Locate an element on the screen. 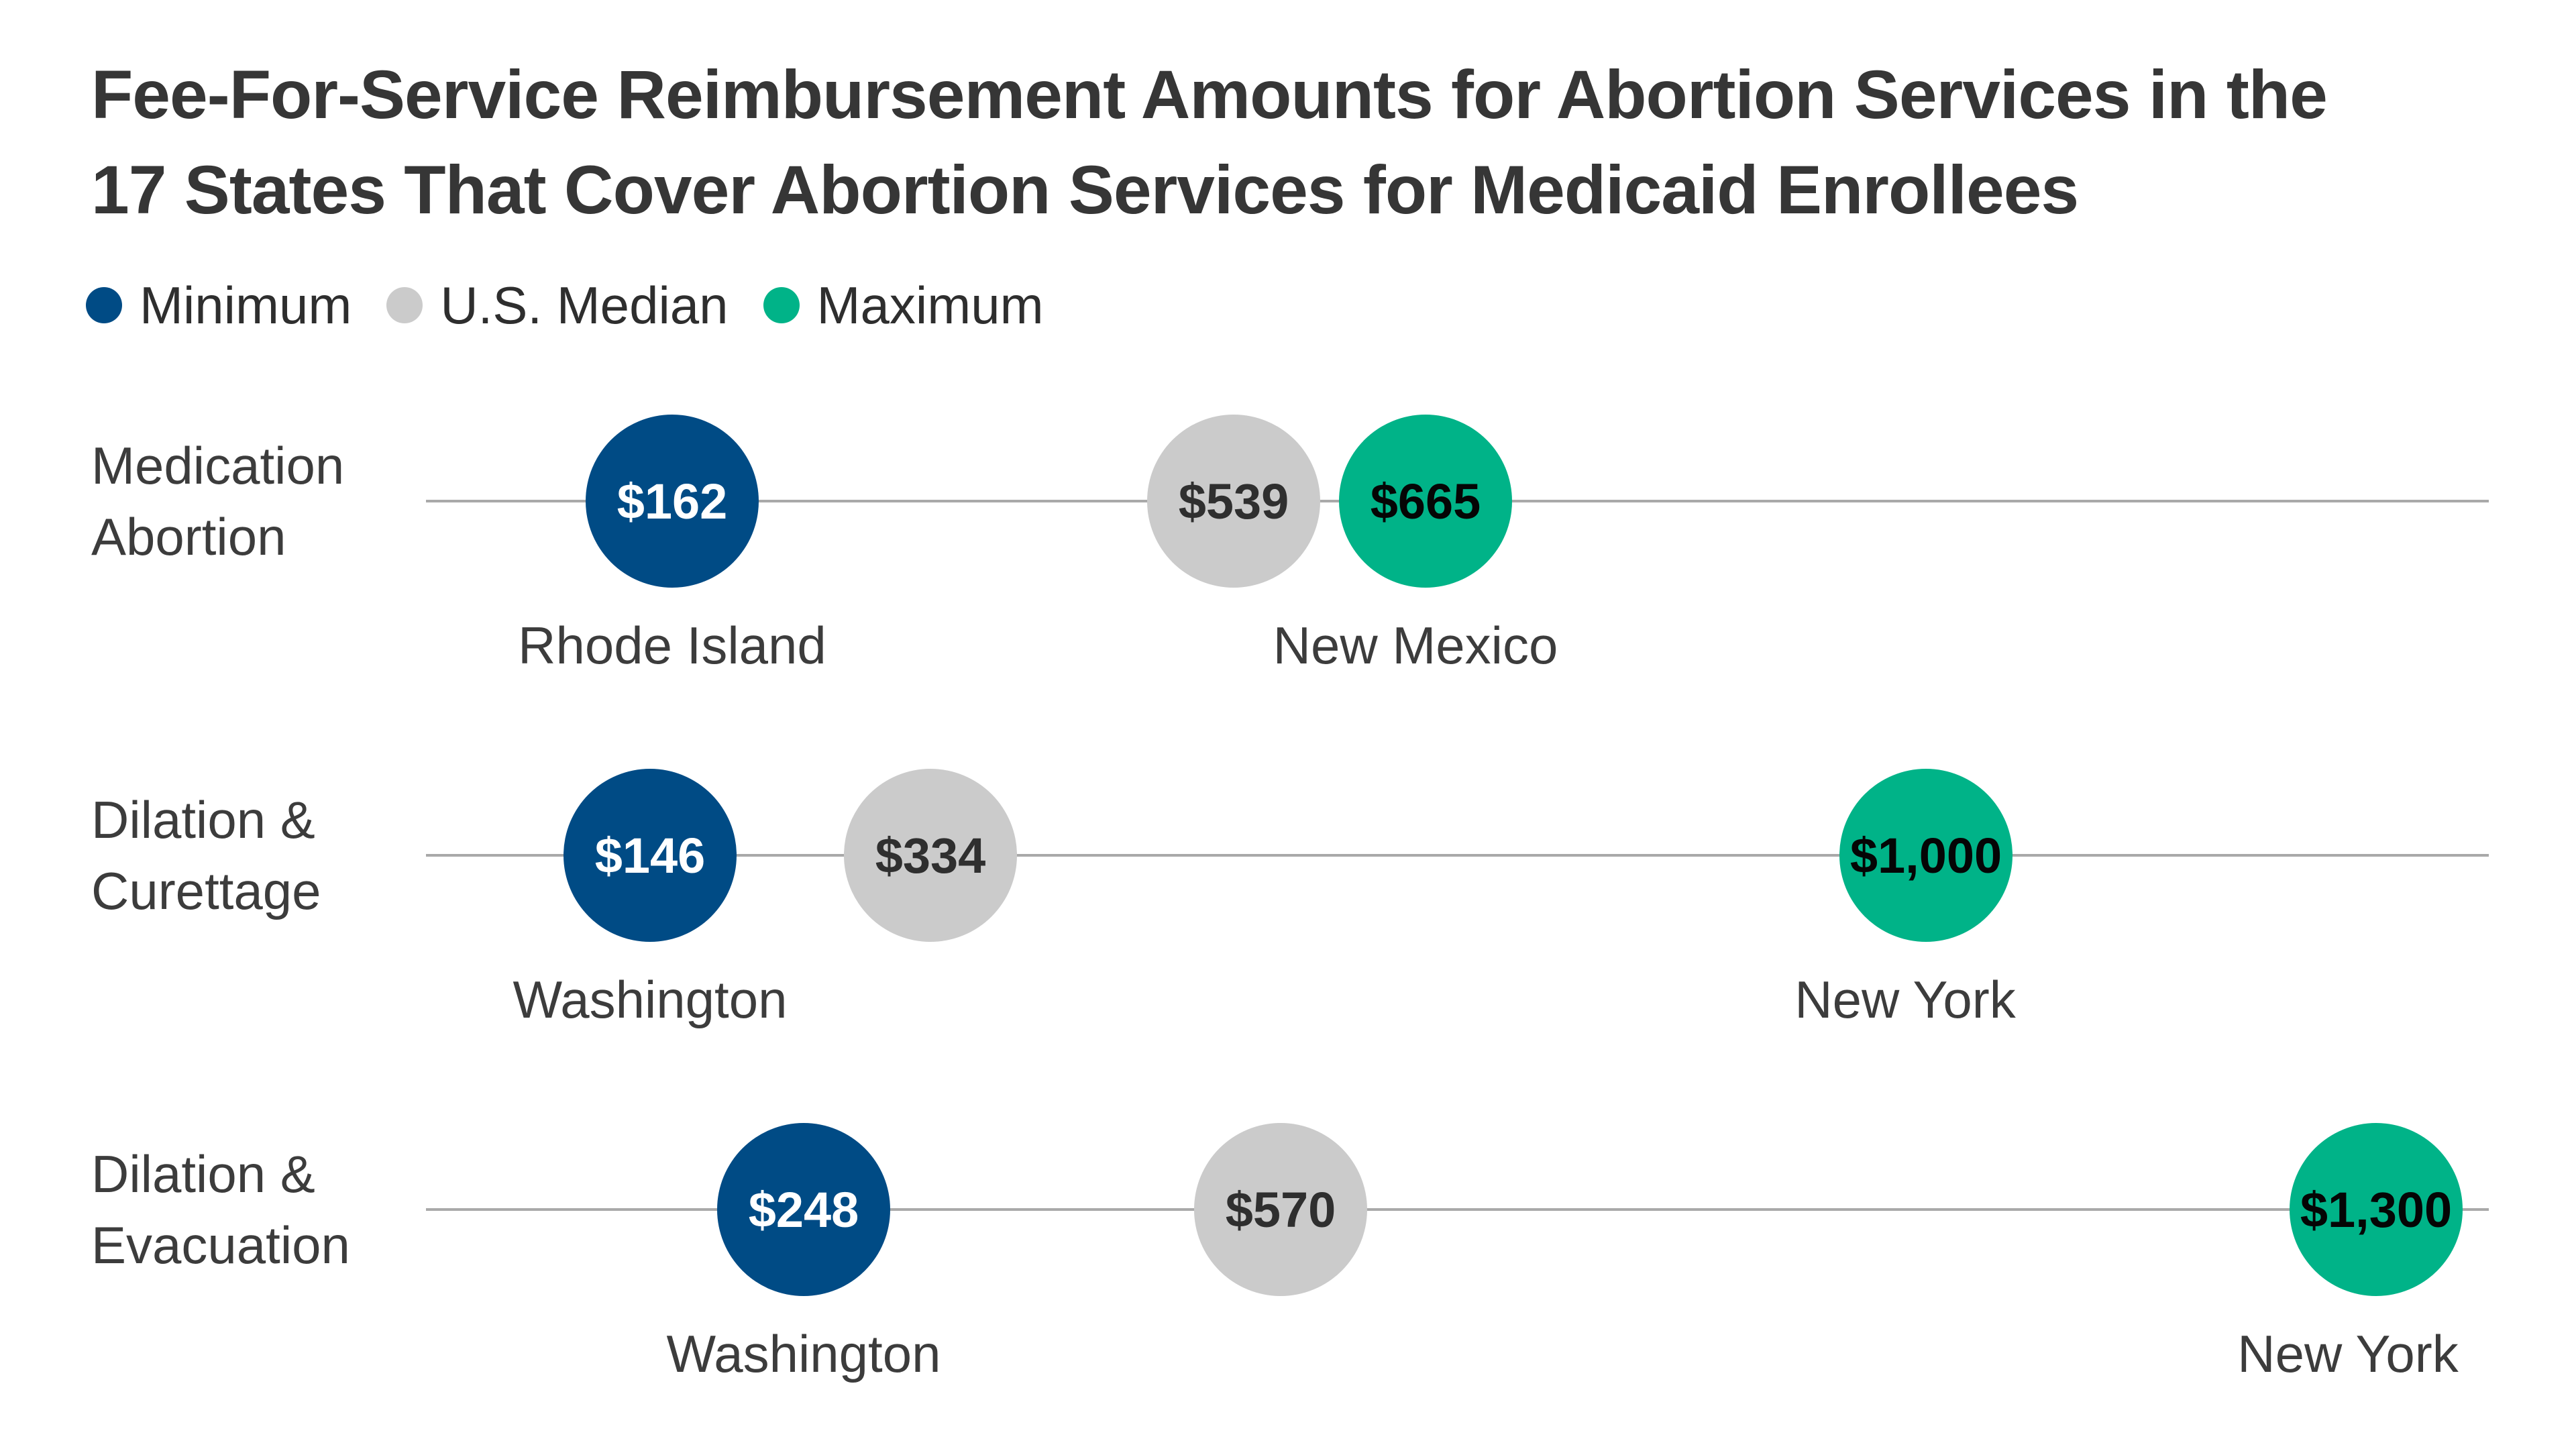 This screenshot has height=1449, width=2576. median-value-circle: $539 is located at coordinates (1233, 501).